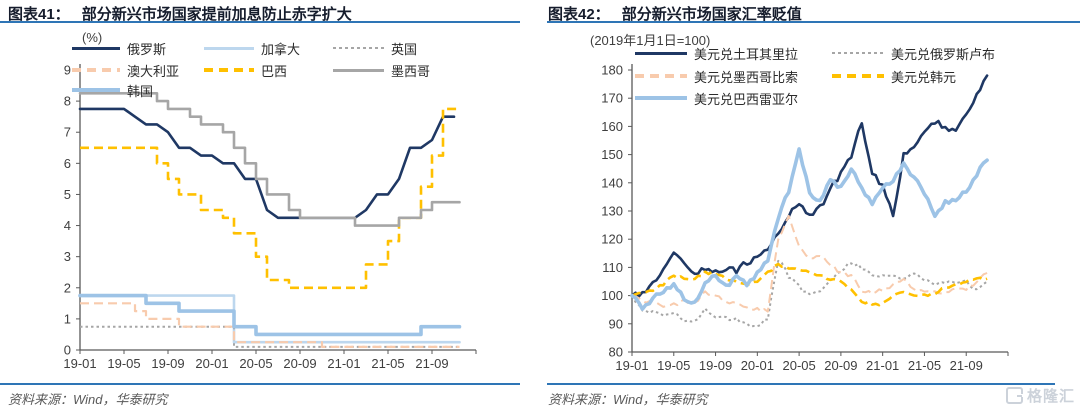 This screenshot has height=408, width=1080. I want to click on y-tick-label: 3, so click(67, 256).